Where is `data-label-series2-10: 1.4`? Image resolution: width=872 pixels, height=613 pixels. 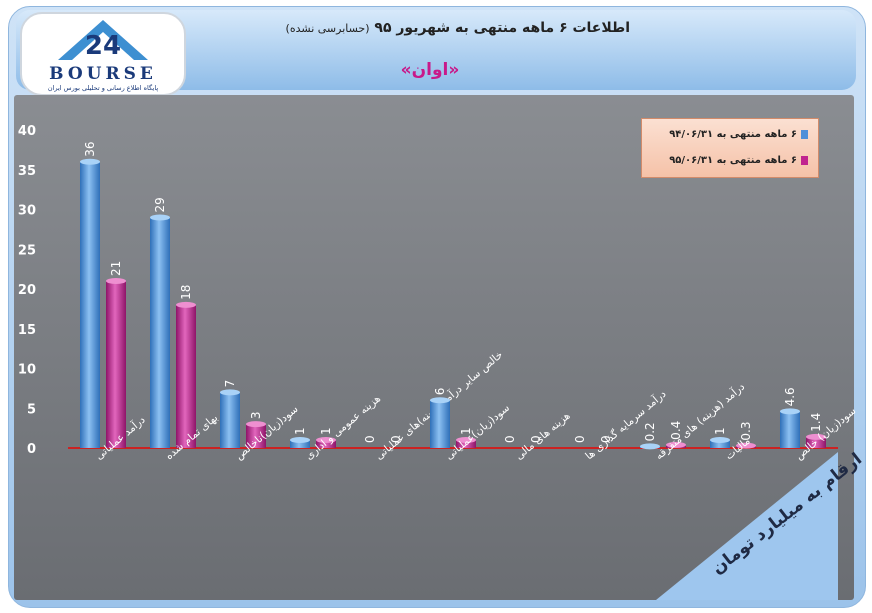
data-label-series2-10: 1.4 is located at coordinates (816, 422).